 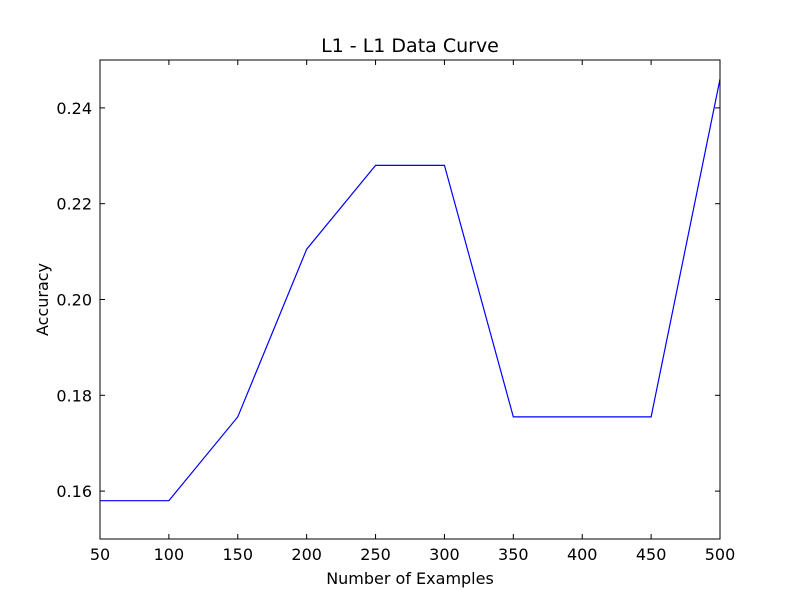 What do you see at coordinates (74, 204) in the screenshot?
I see `y-tick-label: 0.22` at bounding box center [74, 204].